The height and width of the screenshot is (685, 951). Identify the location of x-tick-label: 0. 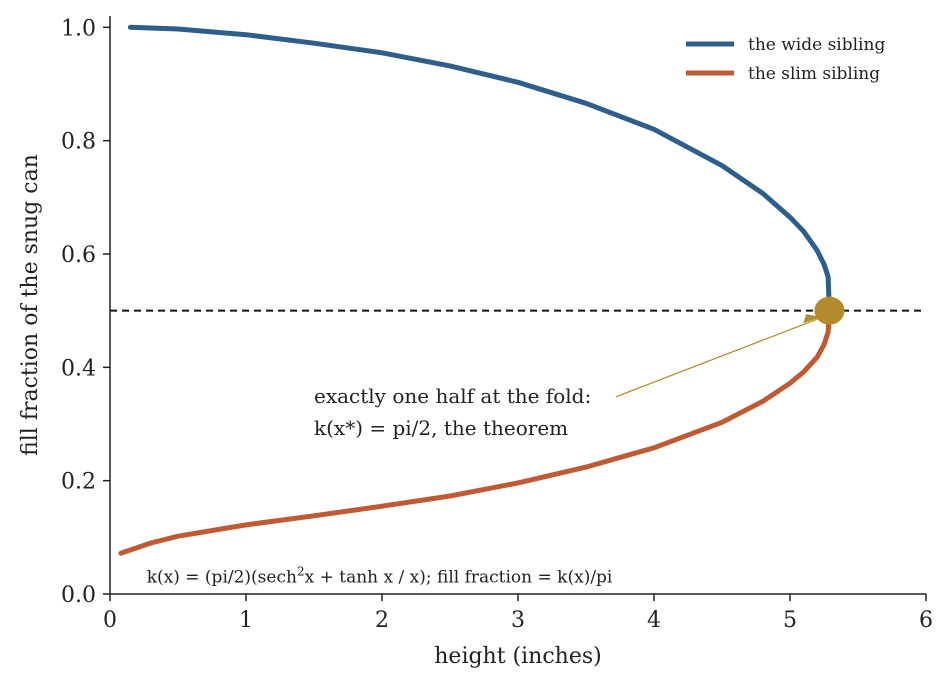
(110, 620).